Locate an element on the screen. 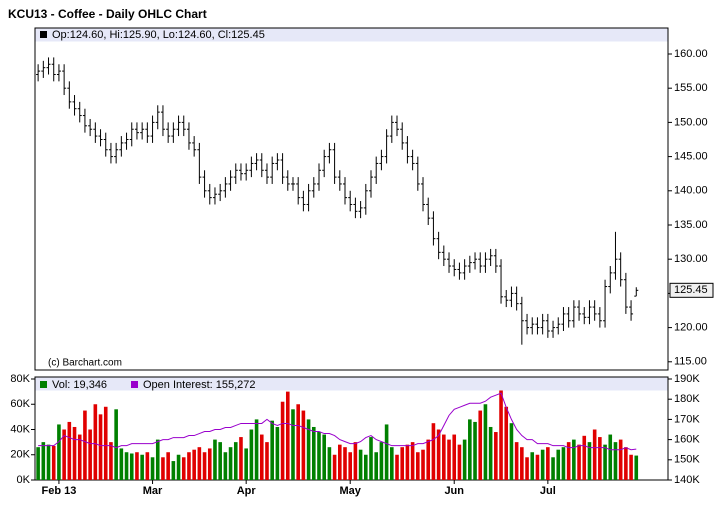 The height and width of the screenshot is (505, 715). last-price-label: 125.45 is located at coordinates (691, 290).